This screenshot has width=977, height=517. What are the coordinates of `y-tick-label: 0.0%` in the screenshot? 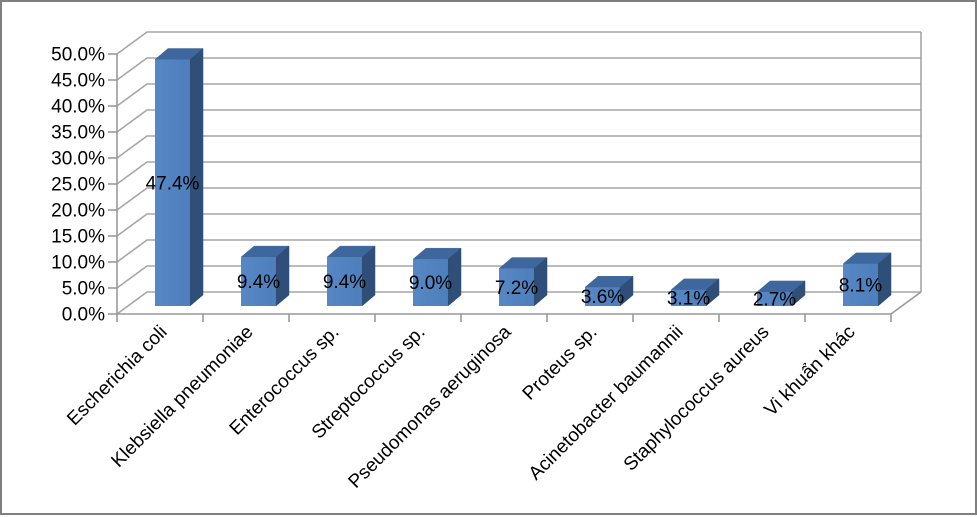 It's located at (83, 315).